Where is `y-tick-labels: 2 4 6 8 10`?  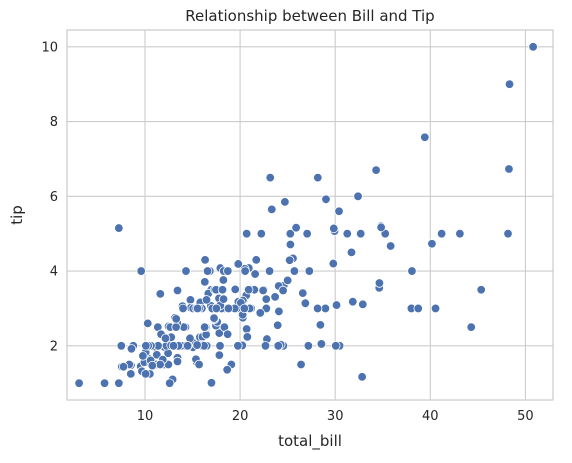
y-tick-labels: 2 4 6 8 10 is located at coordinates (49, 197).